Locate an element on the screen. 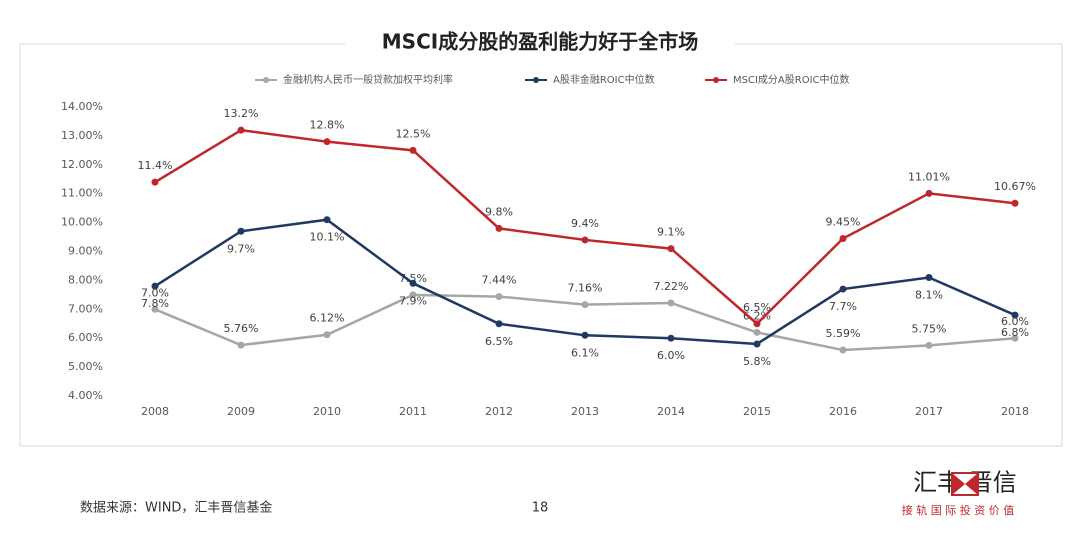 Image resolution: width=1080 pixels, height=534 pixels. y-tick-label: 10.00% is located at coordinates (82, 222).